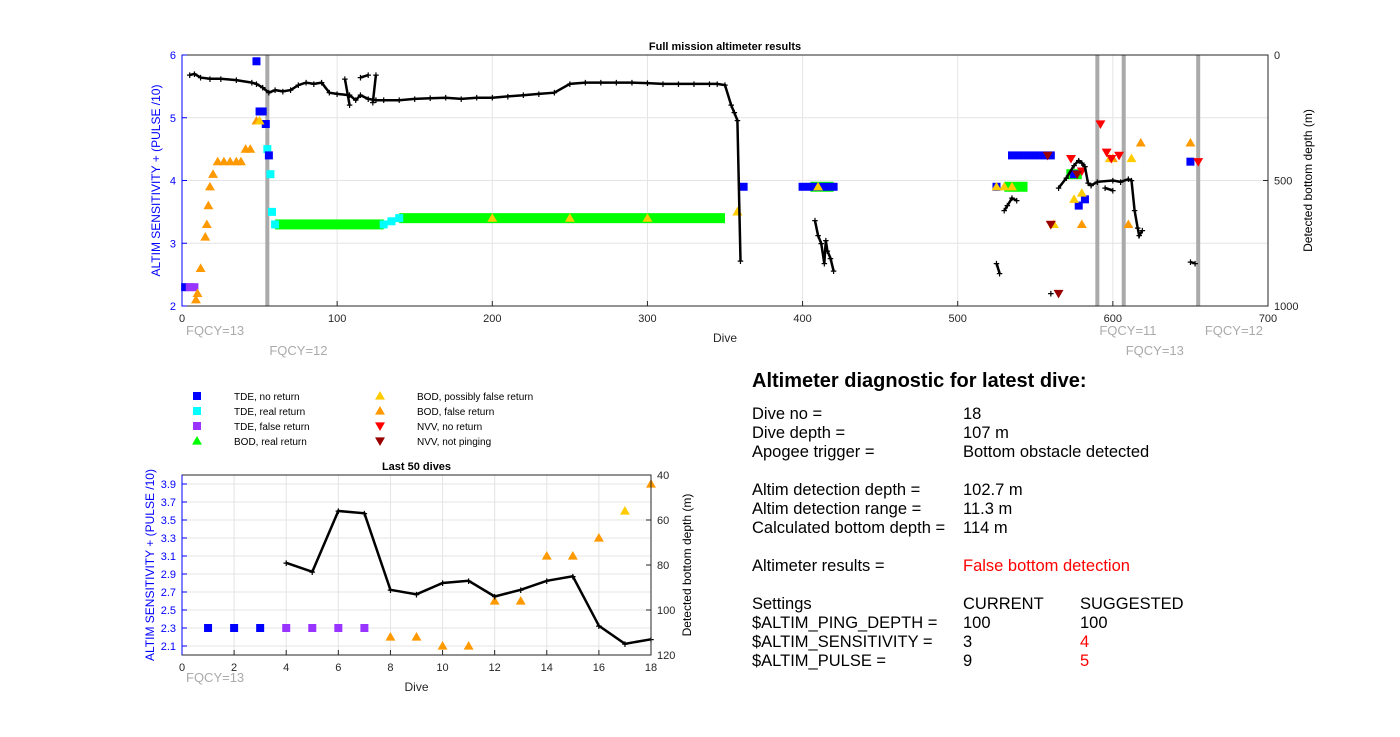 The width and height of the screenshot is (1400, 737). I want to click on x-tick-label: 300, so click(647, 319).